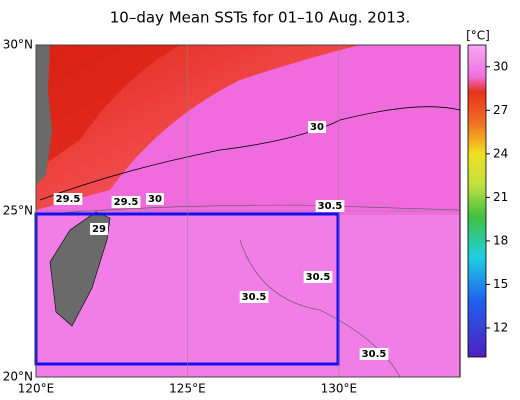  I want to click on colorbar, so click(477, 201).